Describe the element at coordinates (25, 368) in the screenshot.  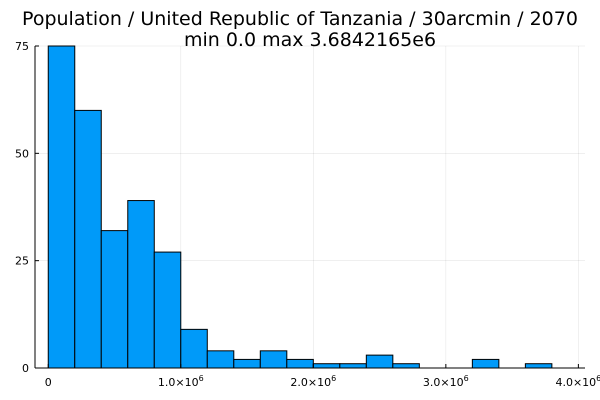
I see `y-tick-label: 0` at that location.